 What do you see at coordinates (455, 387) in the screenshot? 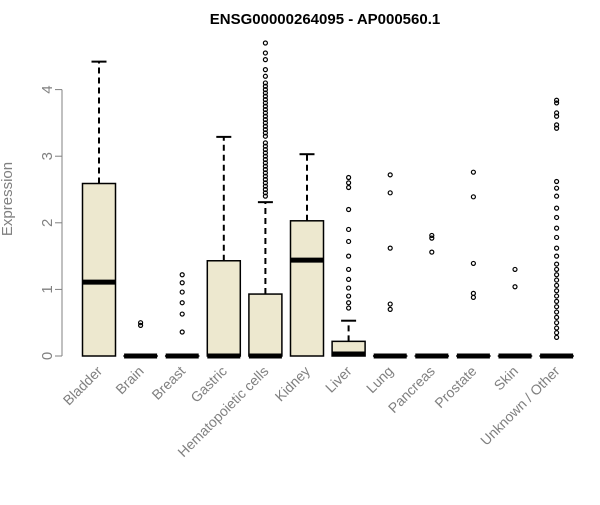
I see `x-tick-label: Prostate` at bounding box center [455, 387].